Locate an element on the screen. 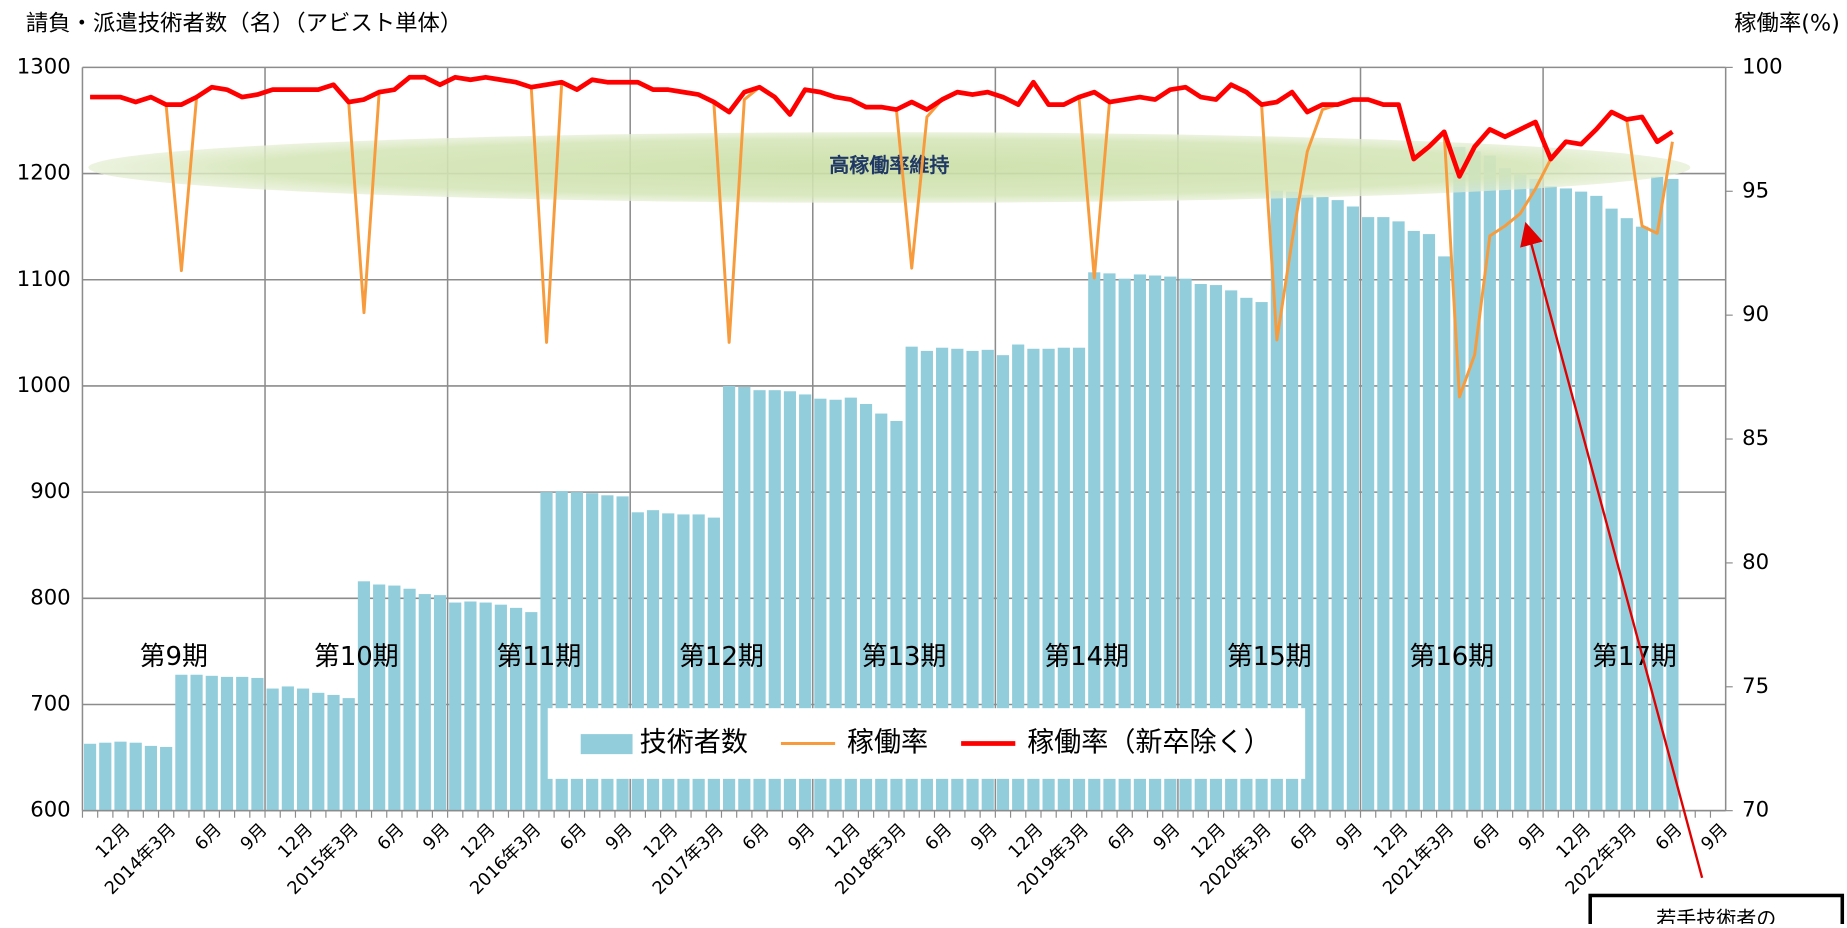 The height and width of the screenshot is (928, 1847). period-label: 第10期 is located at coordinates (356, 657).